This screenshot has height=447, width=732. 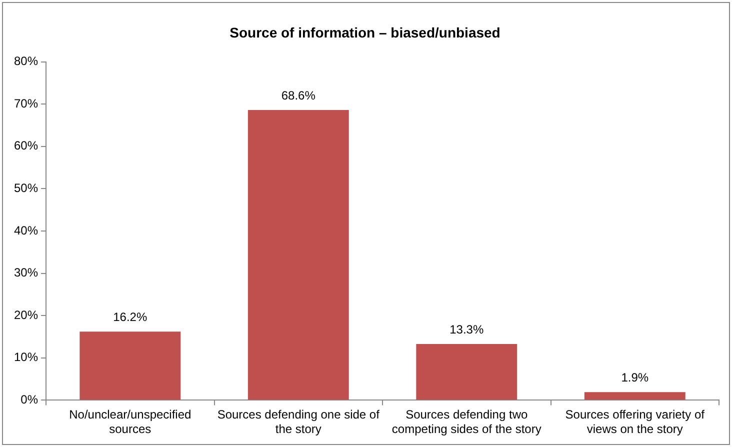 I want to click on x-tick-label: No/unclear/unspecified sources, so click(x=130, y=422).